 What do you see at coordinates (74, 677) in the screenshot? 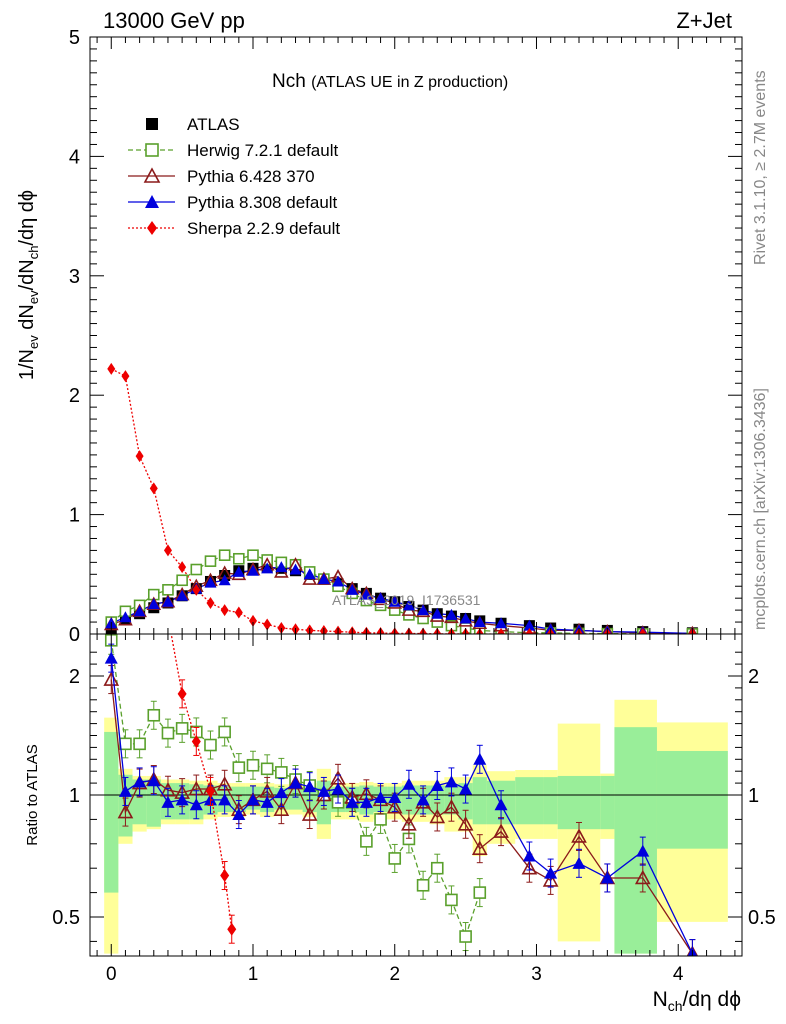
I see `ratio-y-tick-label-left: 2` at bounding box center [74, 677].